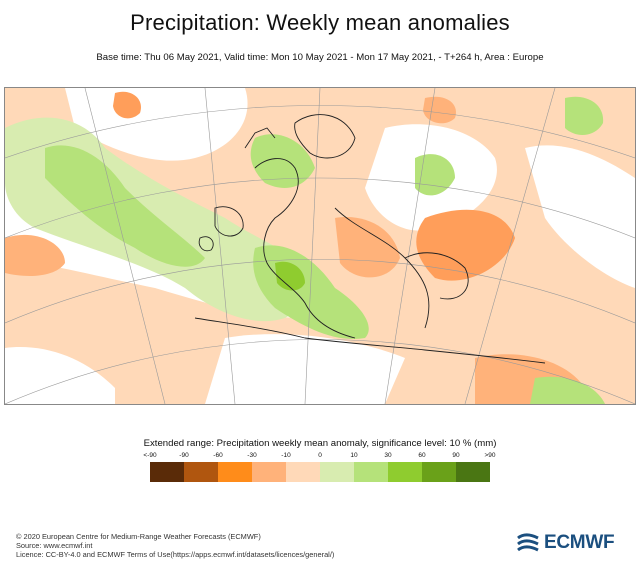 The image size is (640, 576). I want to click on ecmwf-logo-mark-icon, so click(528, 542).